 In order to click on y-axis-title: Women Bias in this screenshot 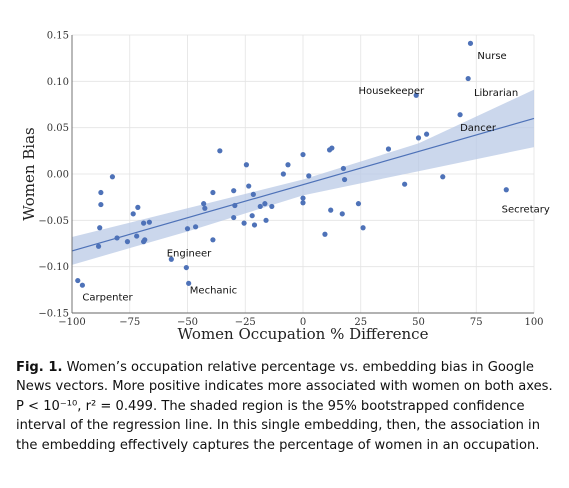, I will do `click(29, 173)`.